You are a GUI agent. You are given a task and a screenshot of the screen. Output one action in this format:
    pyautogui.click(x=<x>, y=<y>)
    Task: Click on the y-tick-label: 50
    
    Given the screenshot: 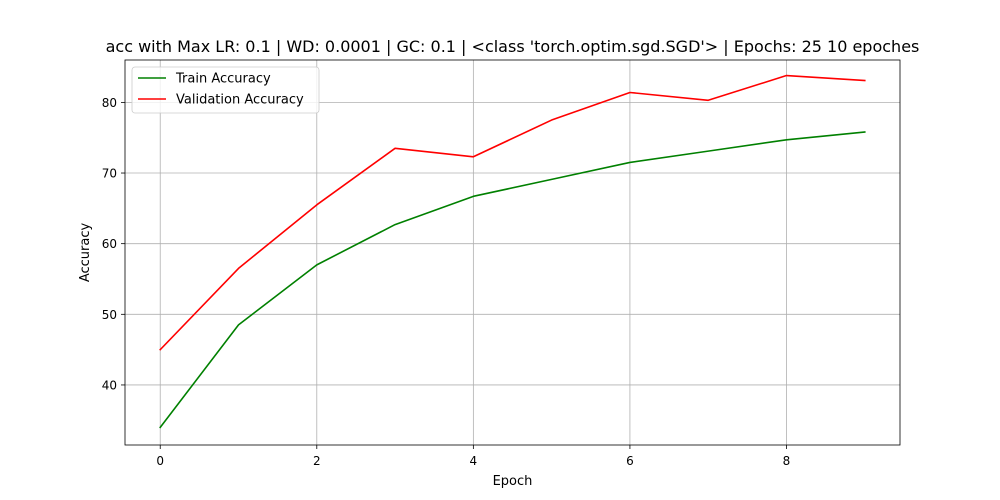 What is the action you would take?
    pyautogui.click(x=109, y=315)
    